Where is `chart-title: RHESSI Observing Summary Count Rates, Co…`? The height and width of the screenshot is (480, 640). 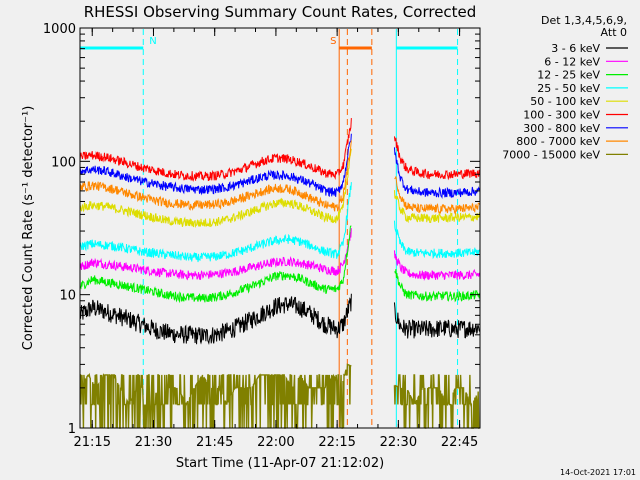 chart-title: RHESSI Observing Summary Count Rates, Co… is located at coordinates (280, 12).